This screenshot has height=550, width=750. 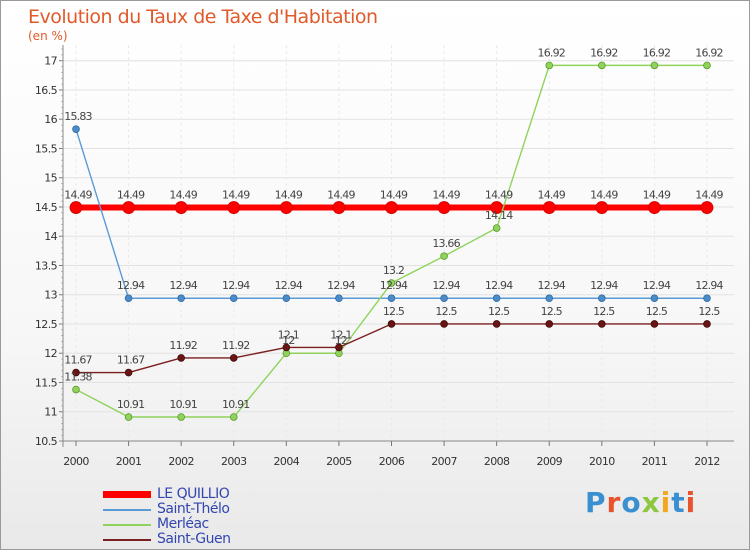 What do you see at coordinates (223, 509) in the screenshot?
I see `legend-item: Saint-Thélo` at bounding box center [223, 509].